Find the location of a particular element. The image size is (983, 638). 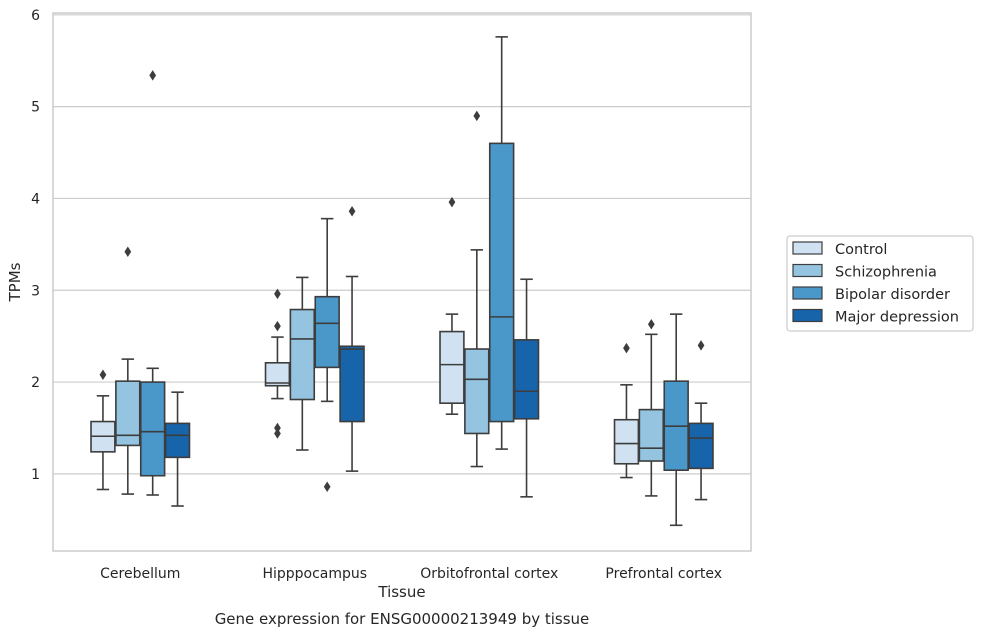

y-tick-label: 1 is located at coordinates (35, 475).